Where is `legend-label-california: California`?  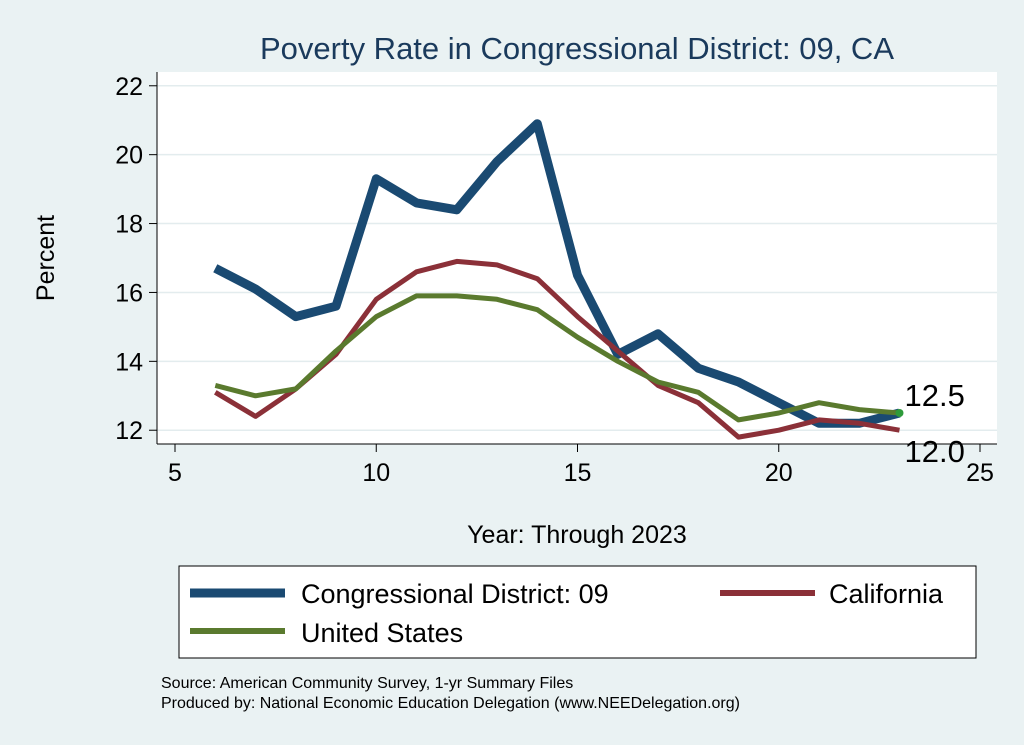
legend-label-california: California is located at coordinates (886, 594).